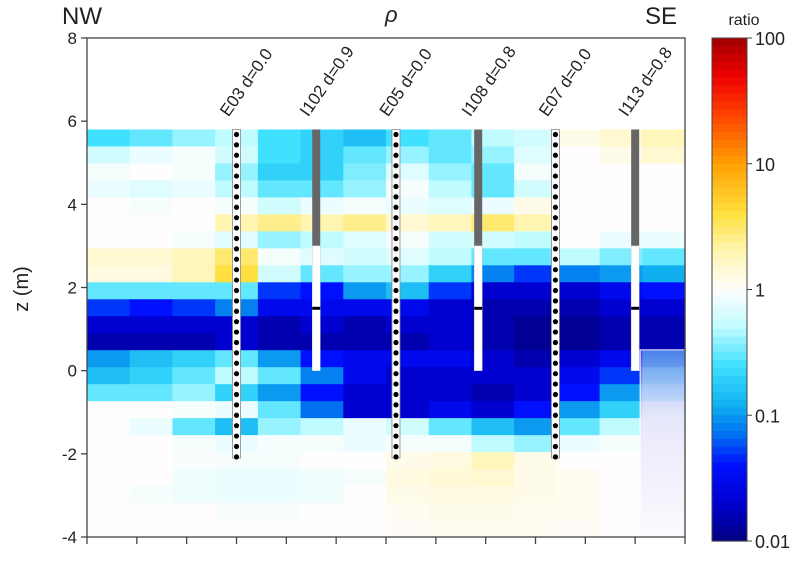 The height and width of the screenshot is (563, 800). I want to click on well-casing, so click(635, 187).